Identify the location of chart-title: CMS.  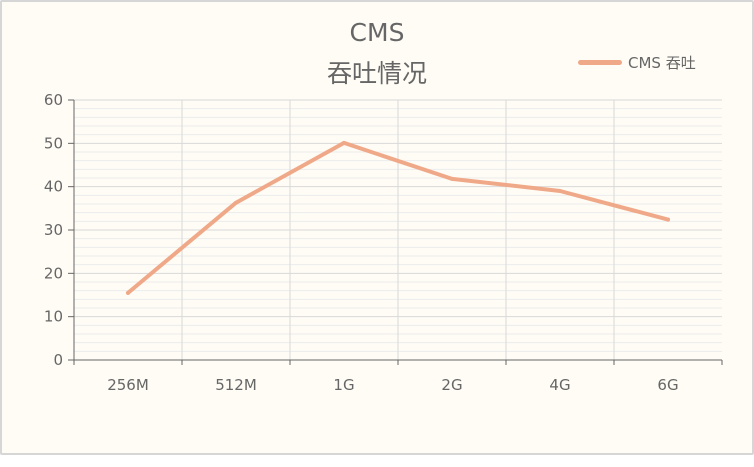
(377, 32).